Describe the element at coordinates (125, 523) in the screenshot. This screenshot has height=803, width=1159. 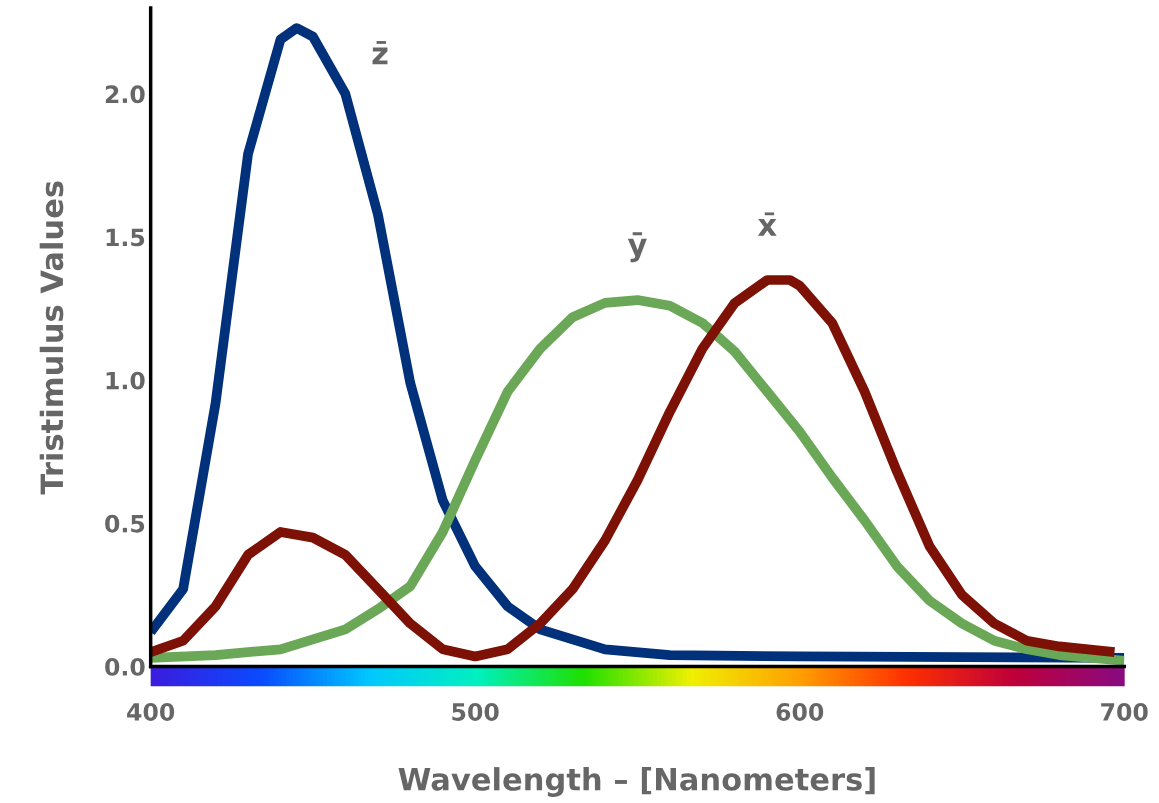
I see `y-tick-label: 0.5` at that location.